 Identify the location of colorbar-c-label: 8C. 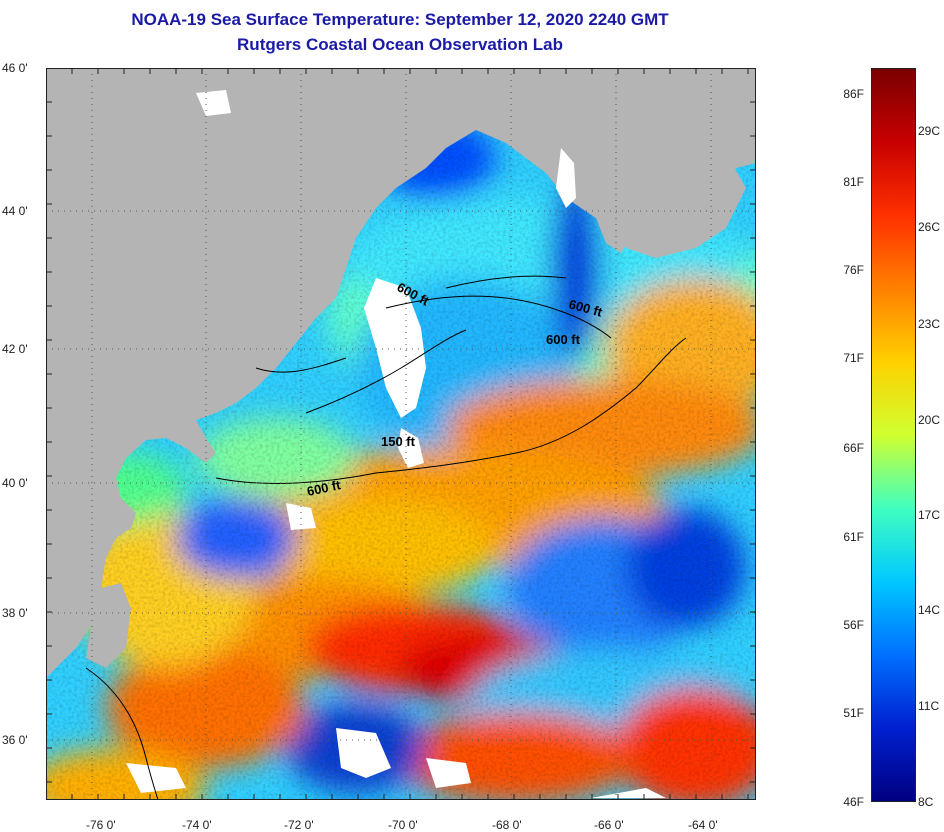
(926, 802).